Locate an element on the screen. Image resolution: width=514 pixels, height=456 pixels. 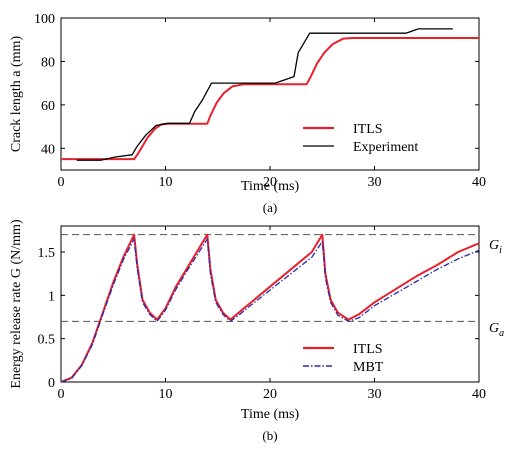
legend-a-experiment-label: Experiment is located at coordinates (385, 147).